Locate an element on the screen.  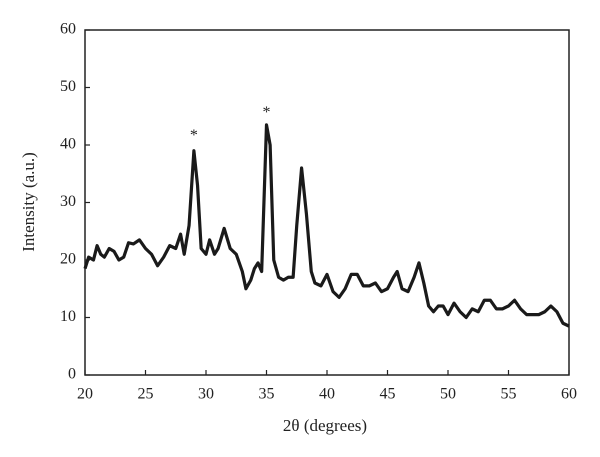
x-tick-label: 25 is located at coordinates (146, 394).